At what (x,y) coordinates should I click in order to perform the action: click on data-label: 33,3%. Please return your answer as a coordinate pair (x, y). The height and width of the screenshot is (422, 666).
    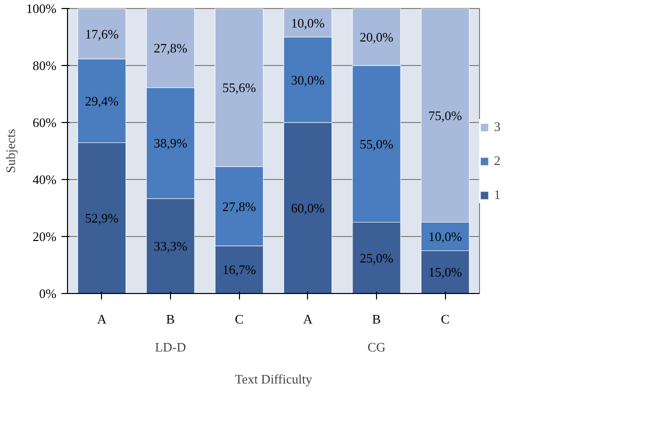
    Looking at the image, I should click on (171, 246).